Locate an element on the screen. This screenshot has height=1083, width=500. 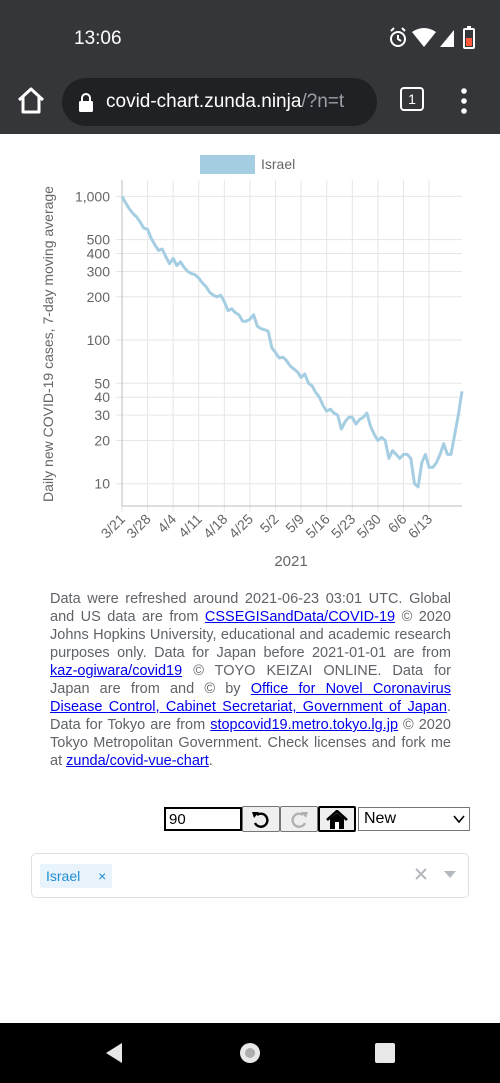
y-tick-label: 200 is located at coordinates (99, 297).